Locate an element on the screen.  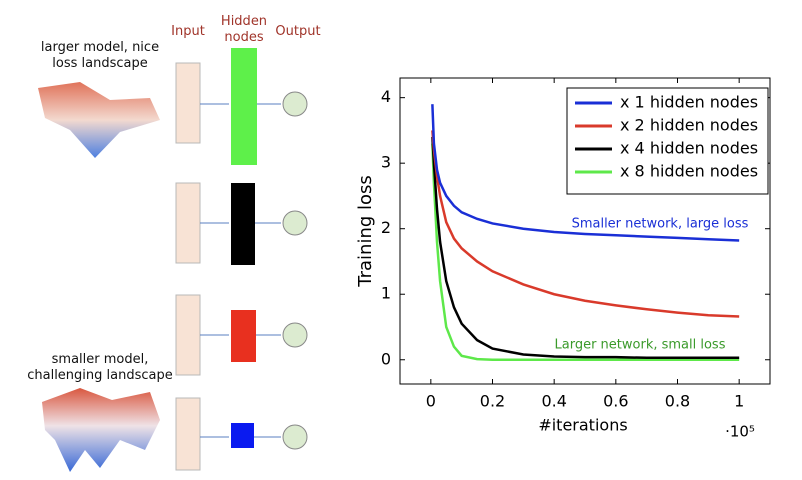
y-axis-label: Training loss is located at coordinates (365, 231).